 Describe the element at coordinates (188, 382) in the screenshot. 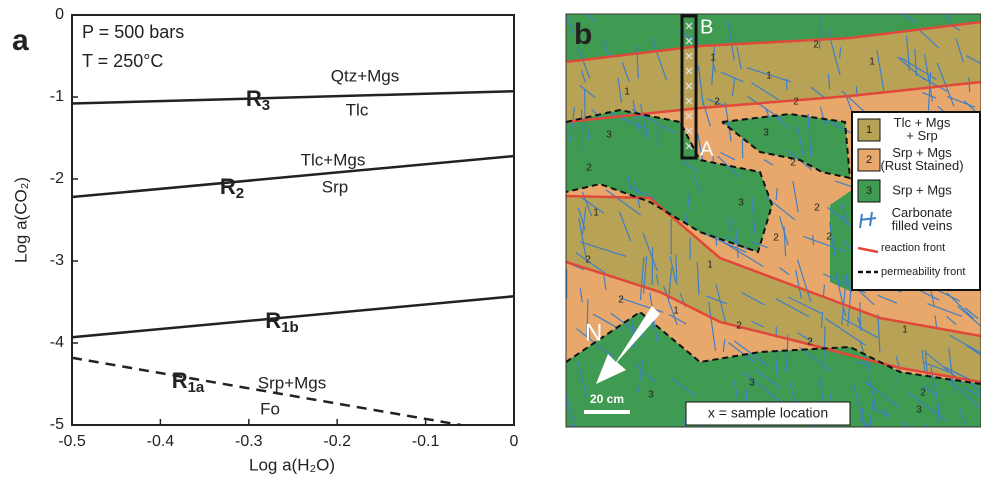

I see `line-label: R1a` at that location.